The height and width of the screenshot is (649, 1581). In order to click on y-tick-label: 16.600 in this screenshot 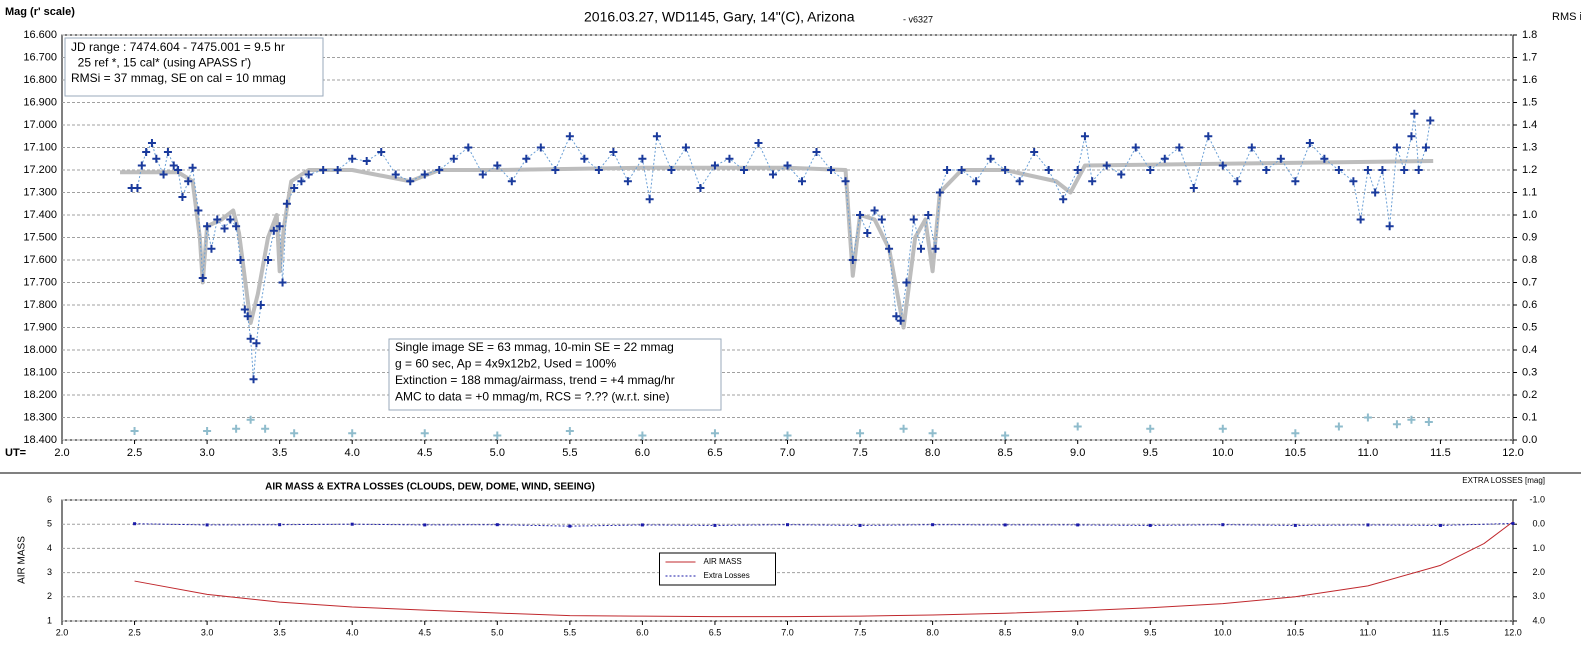, I will do `click(40, 35)`.